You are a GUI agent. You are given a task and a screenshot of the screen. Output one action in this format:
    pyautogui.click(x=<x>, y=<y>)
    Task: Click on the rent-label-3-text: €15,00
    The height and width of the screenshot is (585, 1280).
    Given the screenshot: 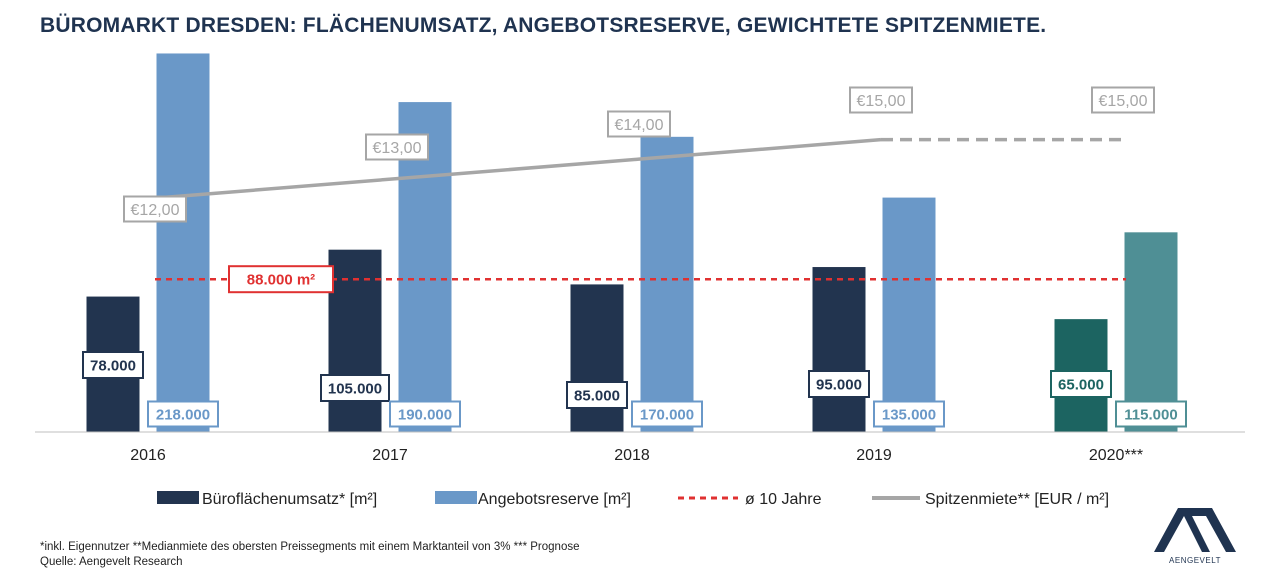 What is the action you would take?
    pyautogui.click(x=881, y=101)
    